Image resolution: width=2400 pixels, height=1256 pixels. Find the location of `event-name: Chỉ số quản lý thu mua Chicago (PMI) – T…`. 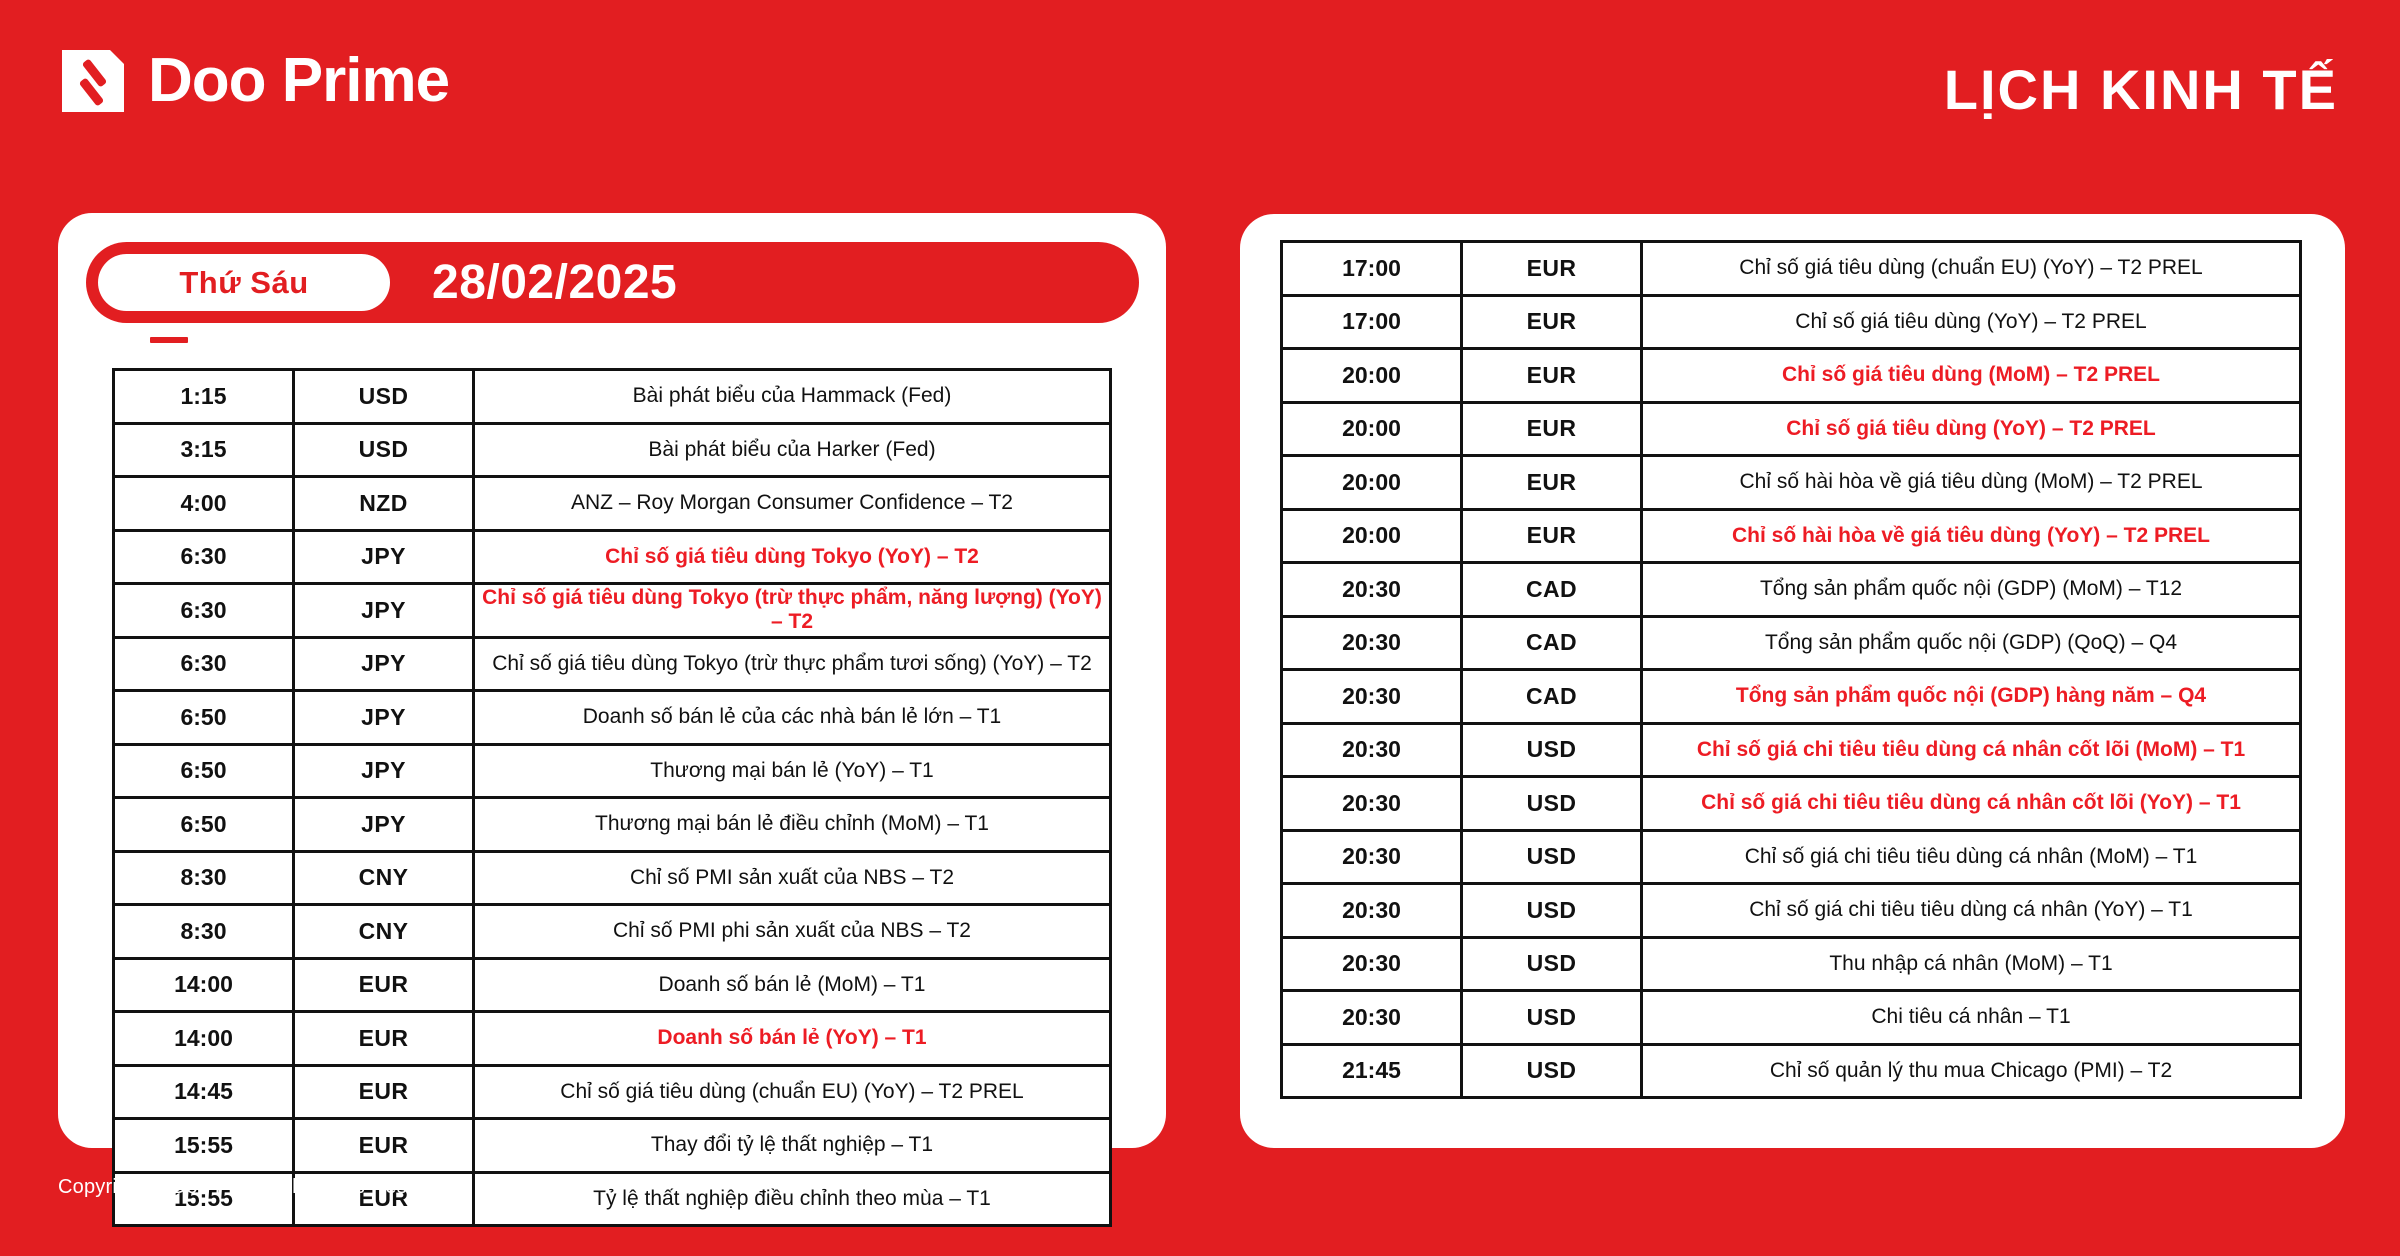

event-name: Chỉ số quản lý thu mua Chicago (PMI) – T… is located at coordinates (1971, 1070).